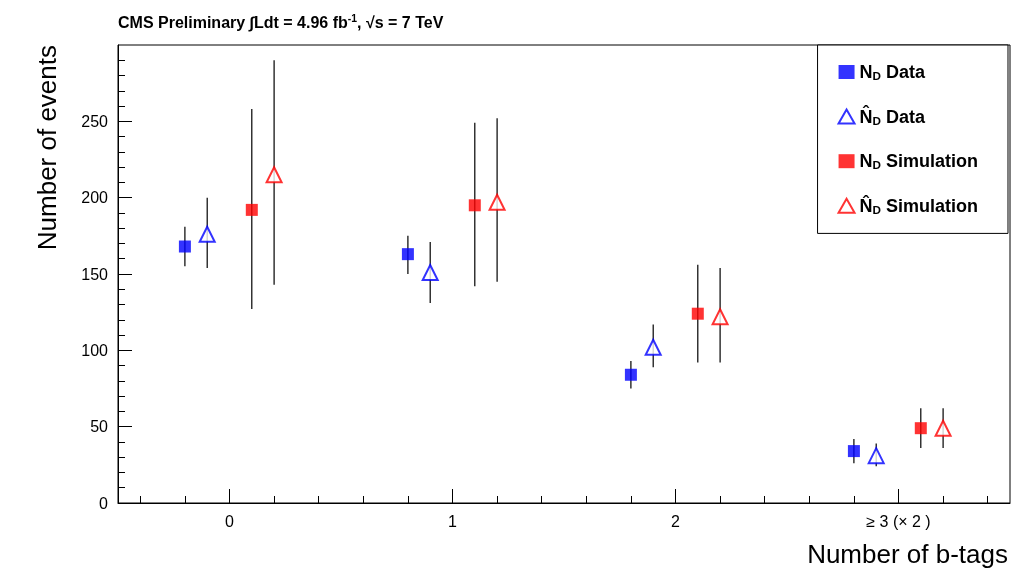  Describe the element at coordinates (104, 503) in the screenshot. I see `y-tick-label: 0` at that location.